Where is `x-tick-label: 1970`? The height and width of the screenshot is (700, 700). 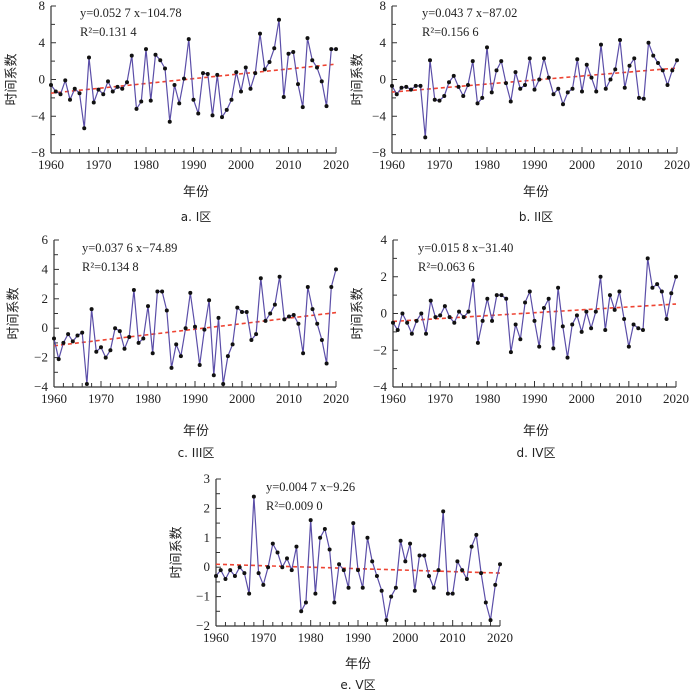
x-tick-label: 1970 is located at coordinates (440, 398).